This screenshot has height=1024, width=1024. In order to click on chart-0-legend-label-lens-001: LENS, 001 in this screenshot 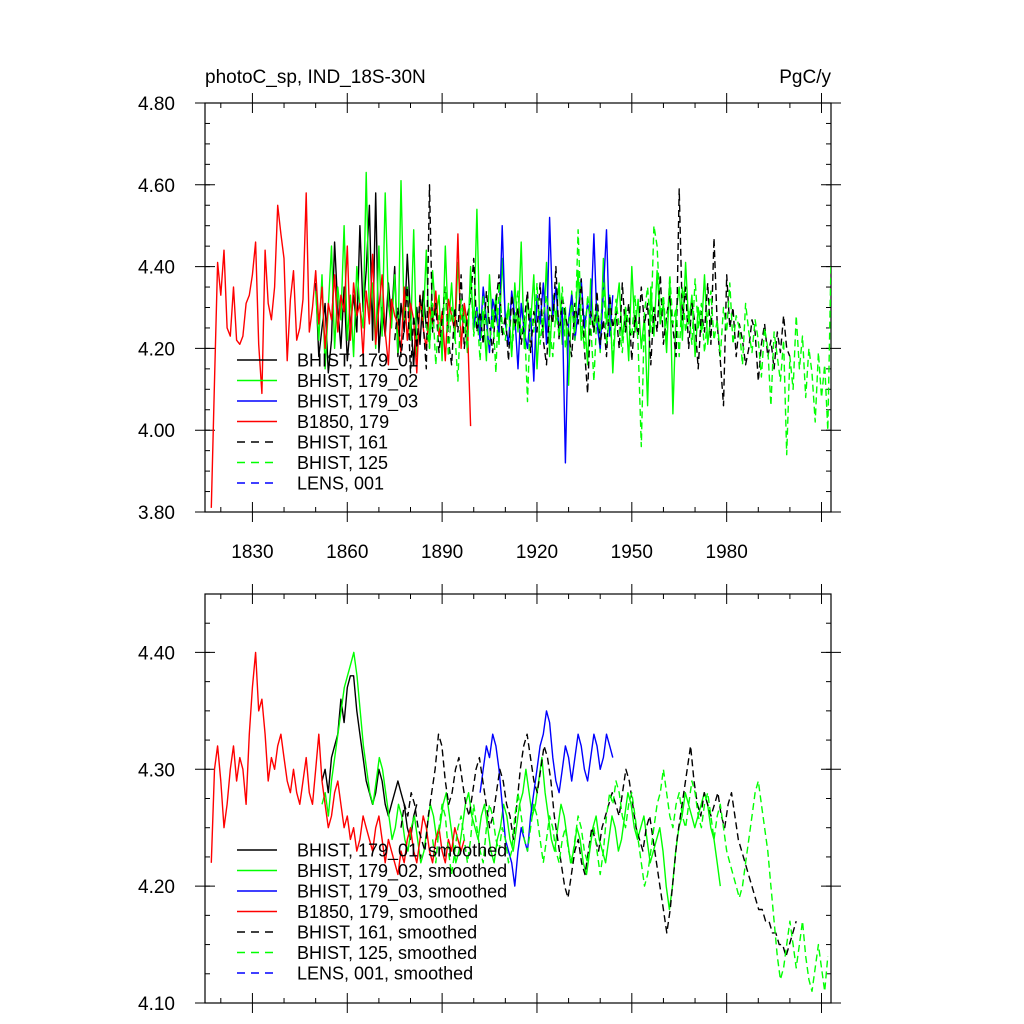, I will do `click(340, 484)`.